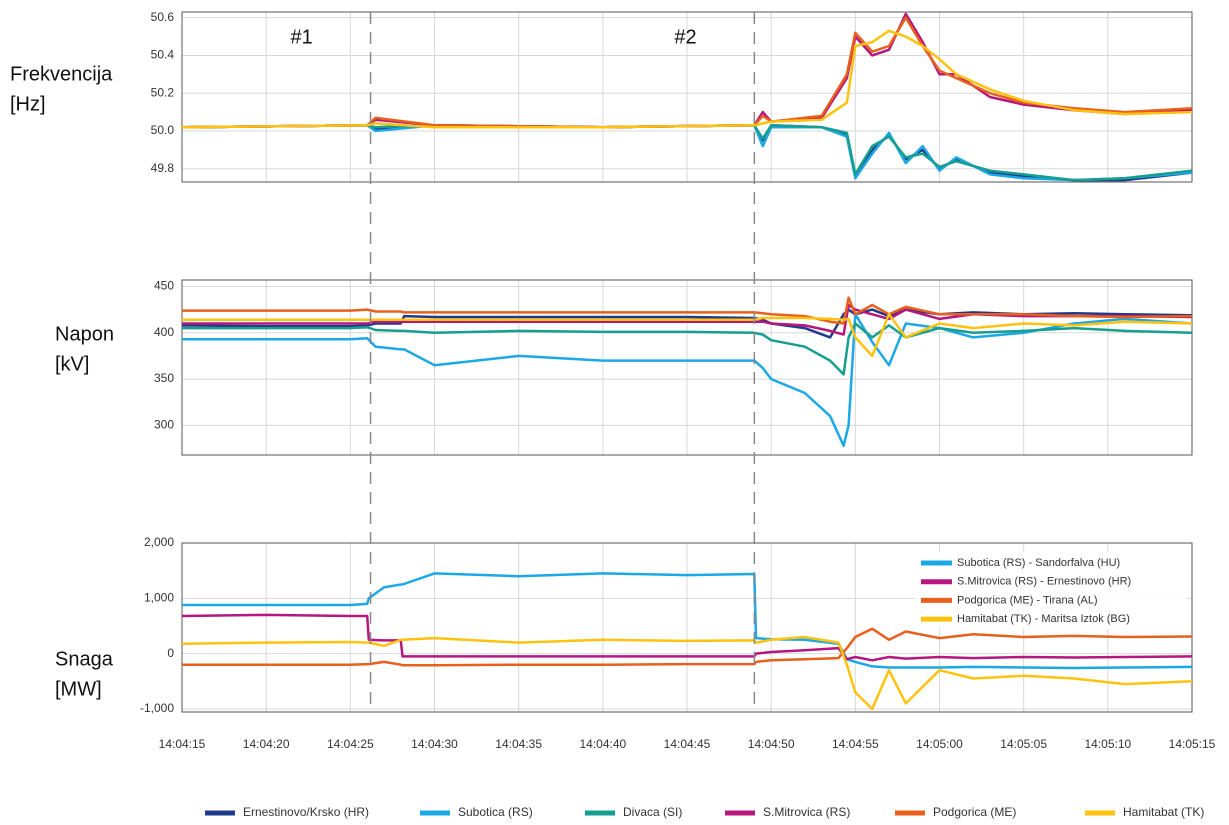 The width and height of the screenshot is (1229, 825). What do you see at coordinates (685, 37) in the screenshot?
I see `event-label: #2` at bounding box center [685, 37].